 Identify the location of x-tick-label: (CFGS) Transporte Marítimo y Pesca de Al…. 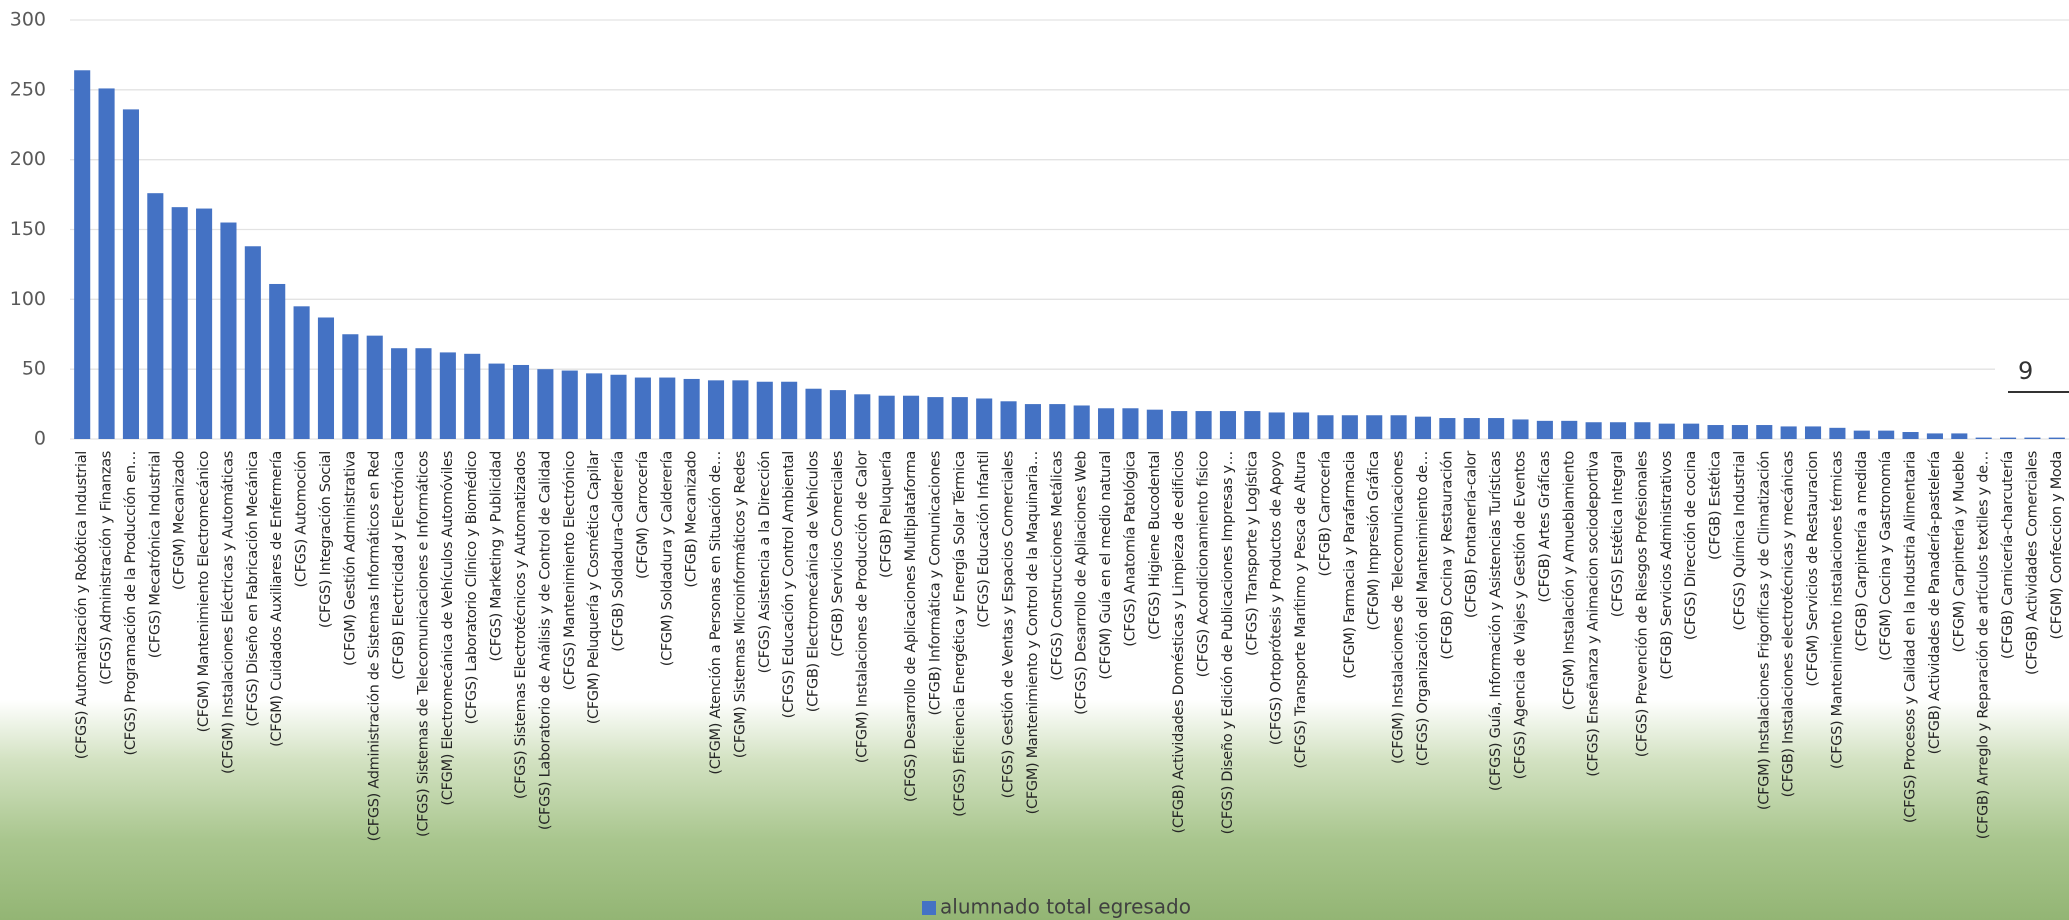
(1301, 610).